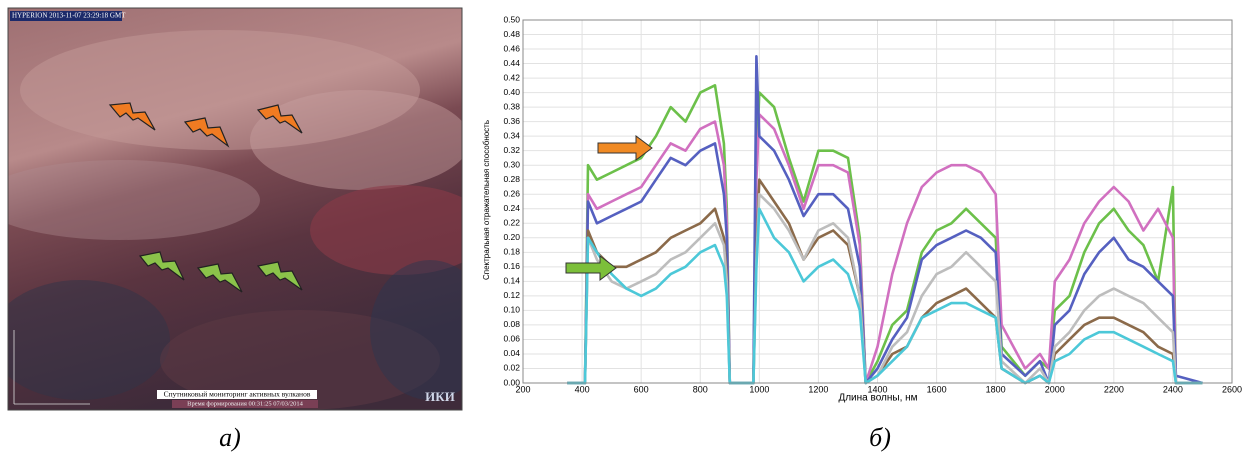 This screenshot has width=1244, height=466. I want to click on image-footer-title: Спутниковый мониторинг активных вулканов, so click(237, 394).